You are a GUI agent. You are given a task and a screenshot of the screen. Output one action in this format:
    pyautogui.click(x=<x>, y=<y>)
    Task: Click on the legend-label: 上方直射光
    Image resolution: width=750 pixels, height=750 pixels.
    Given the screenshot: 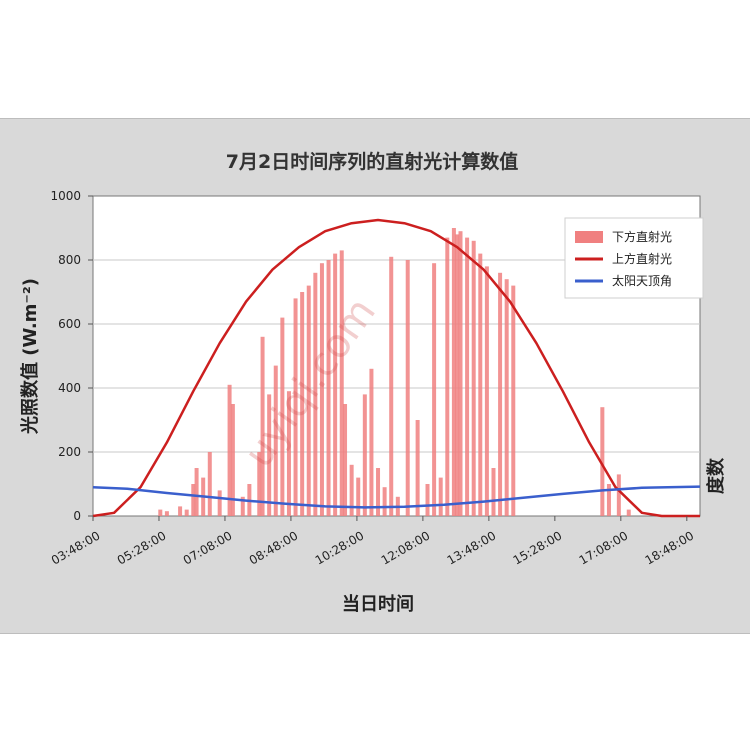 What is the action you would take?
    pyautogui.click(x=642, y=258)
    